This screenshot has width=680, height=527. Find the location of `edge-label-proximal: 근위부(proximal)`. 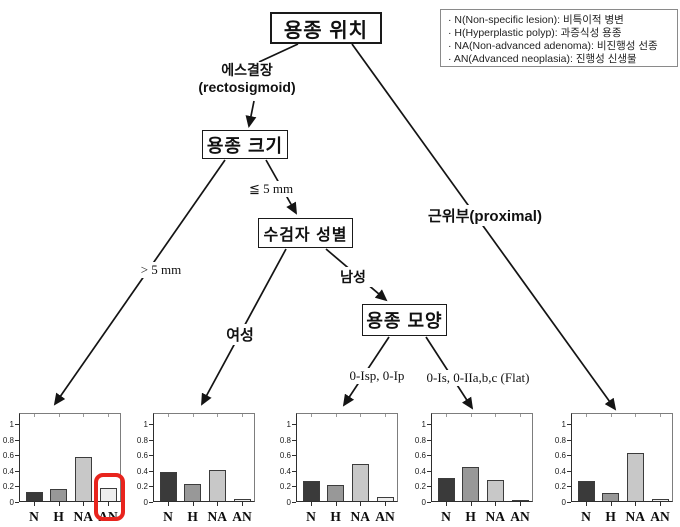

edge-label-proximal: 근위부(proximal) is located at coordinates (485, 215).